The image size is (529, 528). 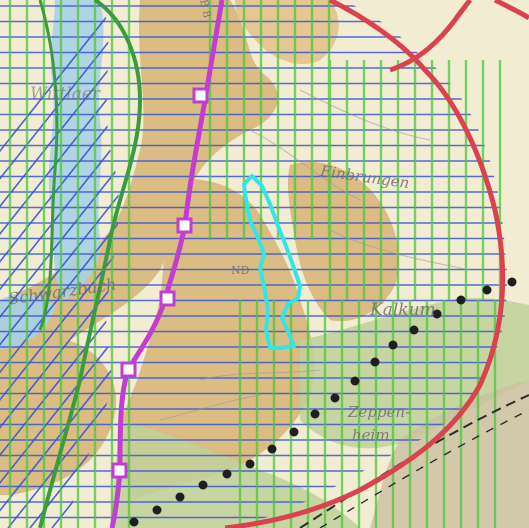 I want to click on highlighted-parcel, so click(x=272, y=262).